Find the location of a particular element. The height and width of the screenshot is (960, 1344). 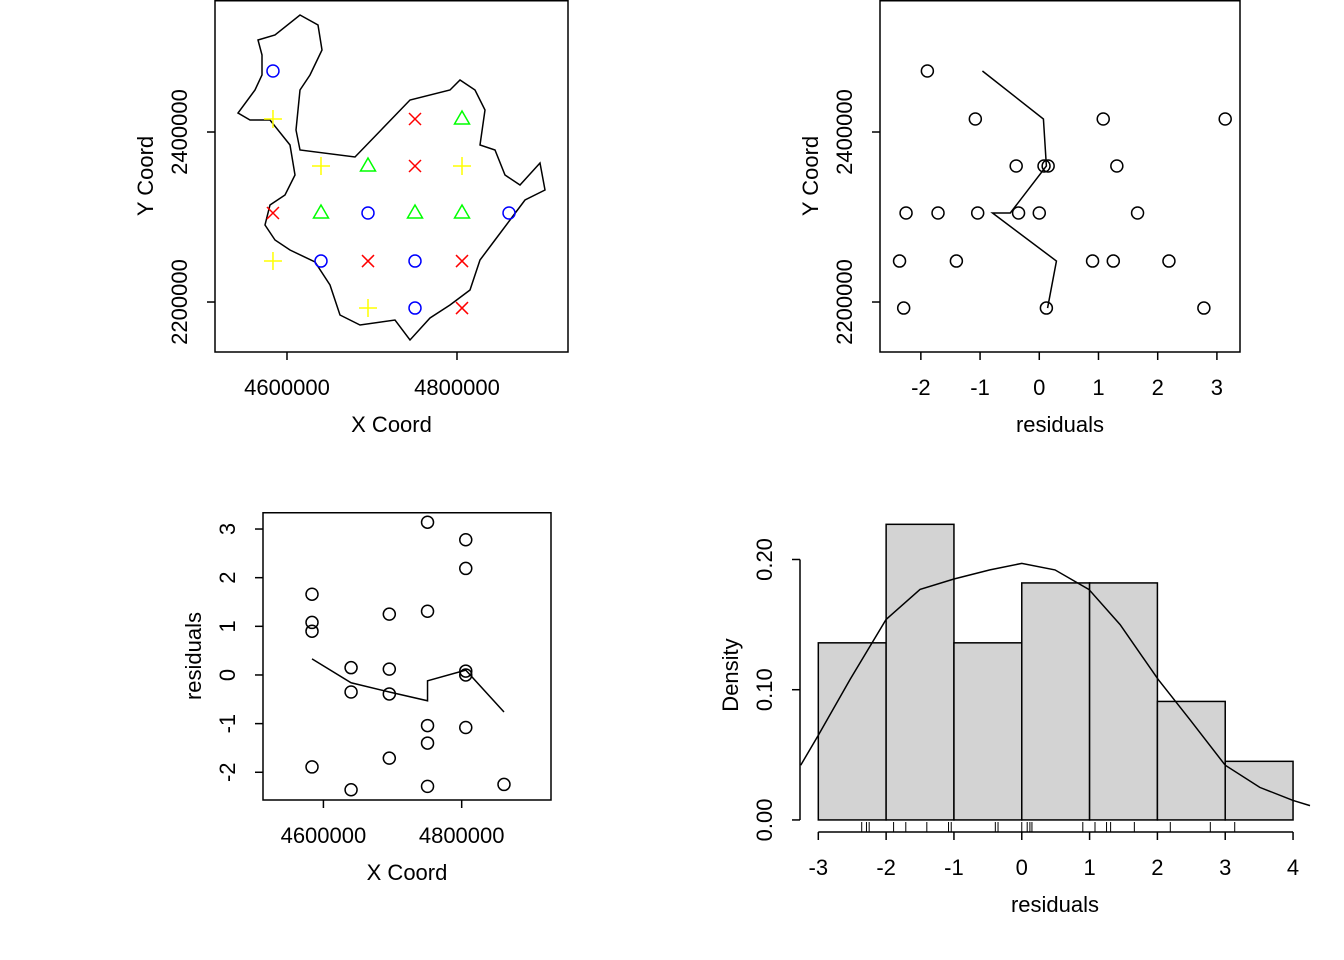

y-tick-label: 1 is located at coordinates (227, 626).